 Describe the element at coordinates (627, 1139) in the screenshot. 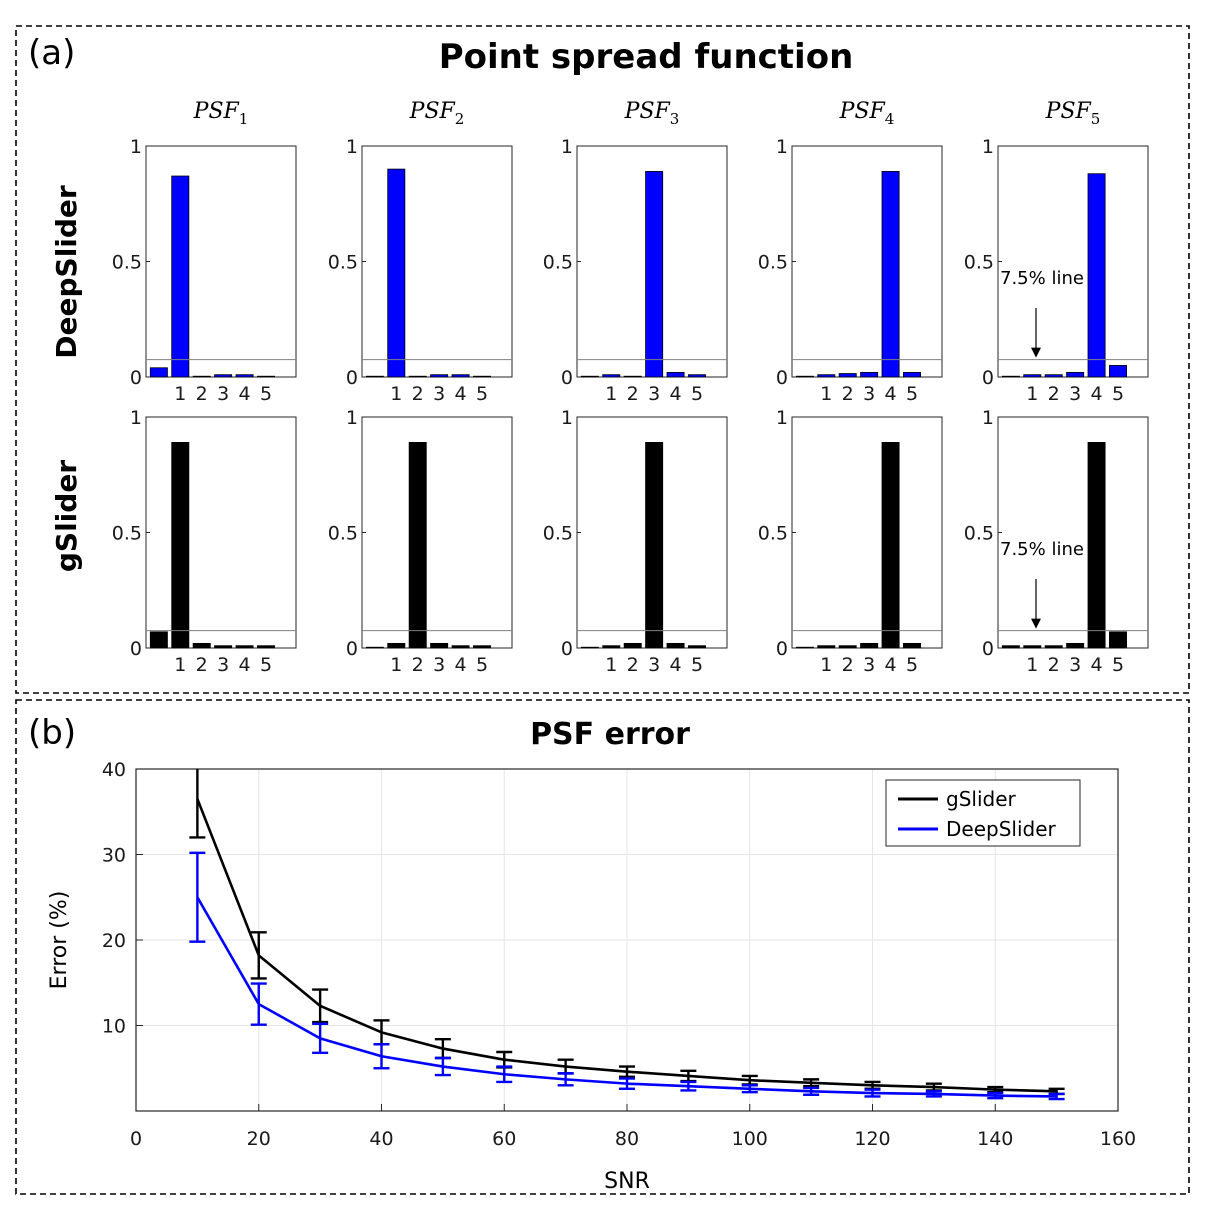

I see `x-tick-label: 80` at that location.